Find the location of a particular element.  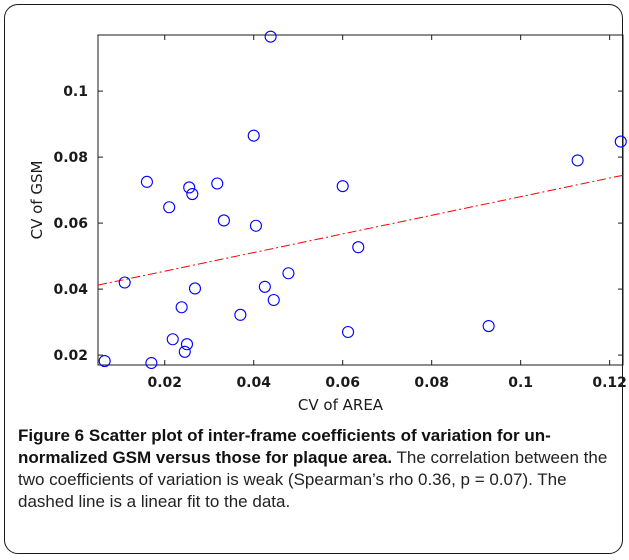

x-tick-label: 0.04 is located at coordinates (253, 383).